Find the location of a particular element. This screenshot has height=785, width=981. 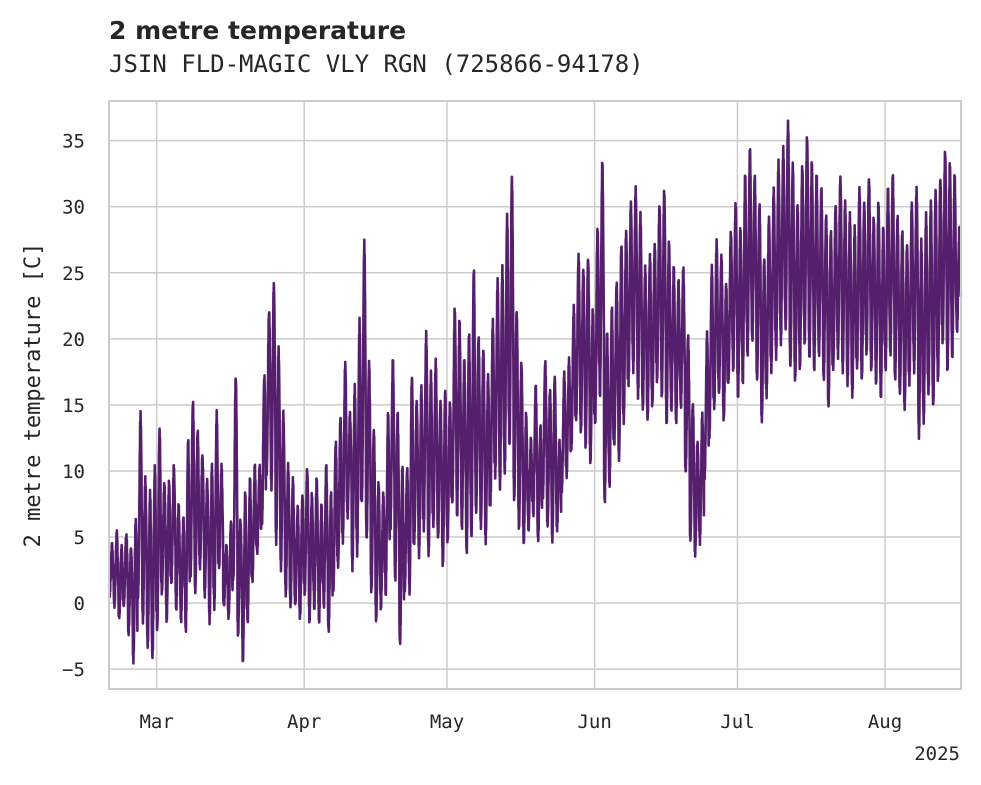

x-axis-year-label: 2025 is located at coordinates (937, 754).